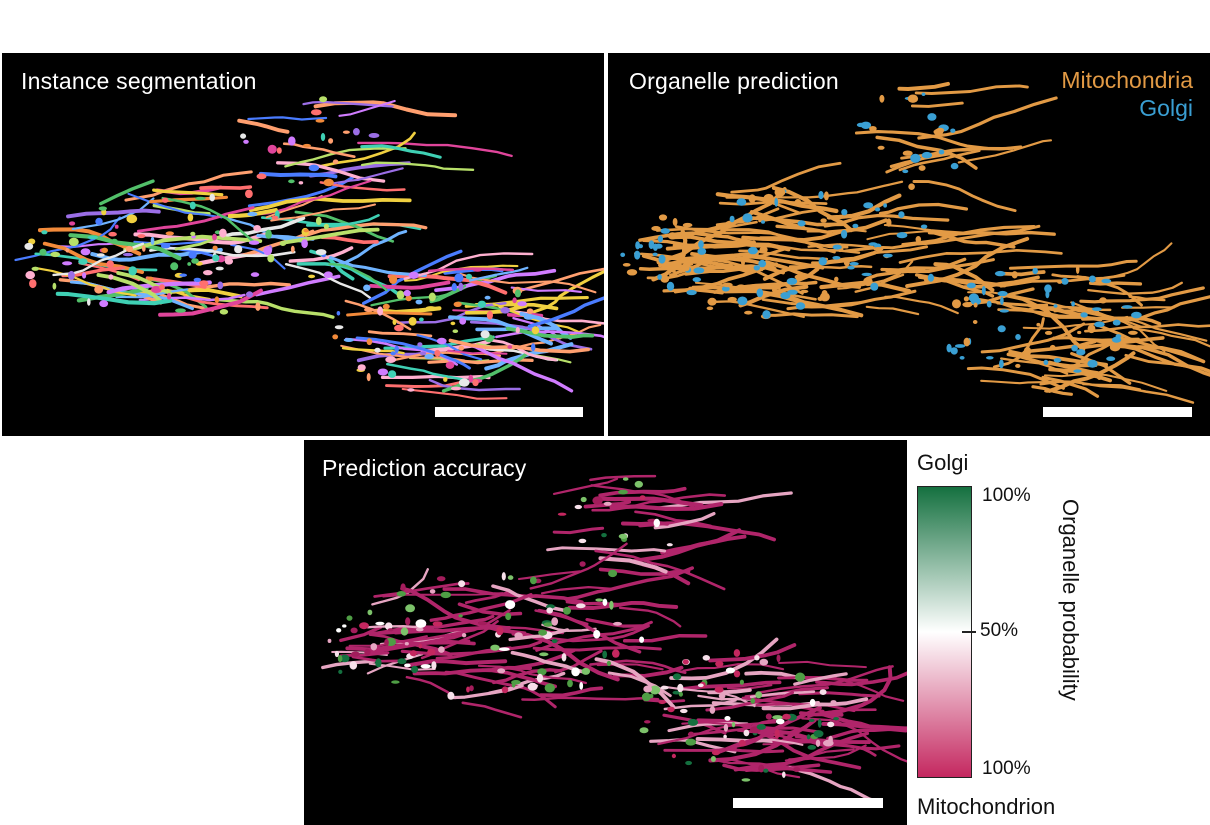 Image resolution: width=1210 pixels, height=825 pixels. I want to click on legend-golgi-label: Golgi, so click(1166, 108).